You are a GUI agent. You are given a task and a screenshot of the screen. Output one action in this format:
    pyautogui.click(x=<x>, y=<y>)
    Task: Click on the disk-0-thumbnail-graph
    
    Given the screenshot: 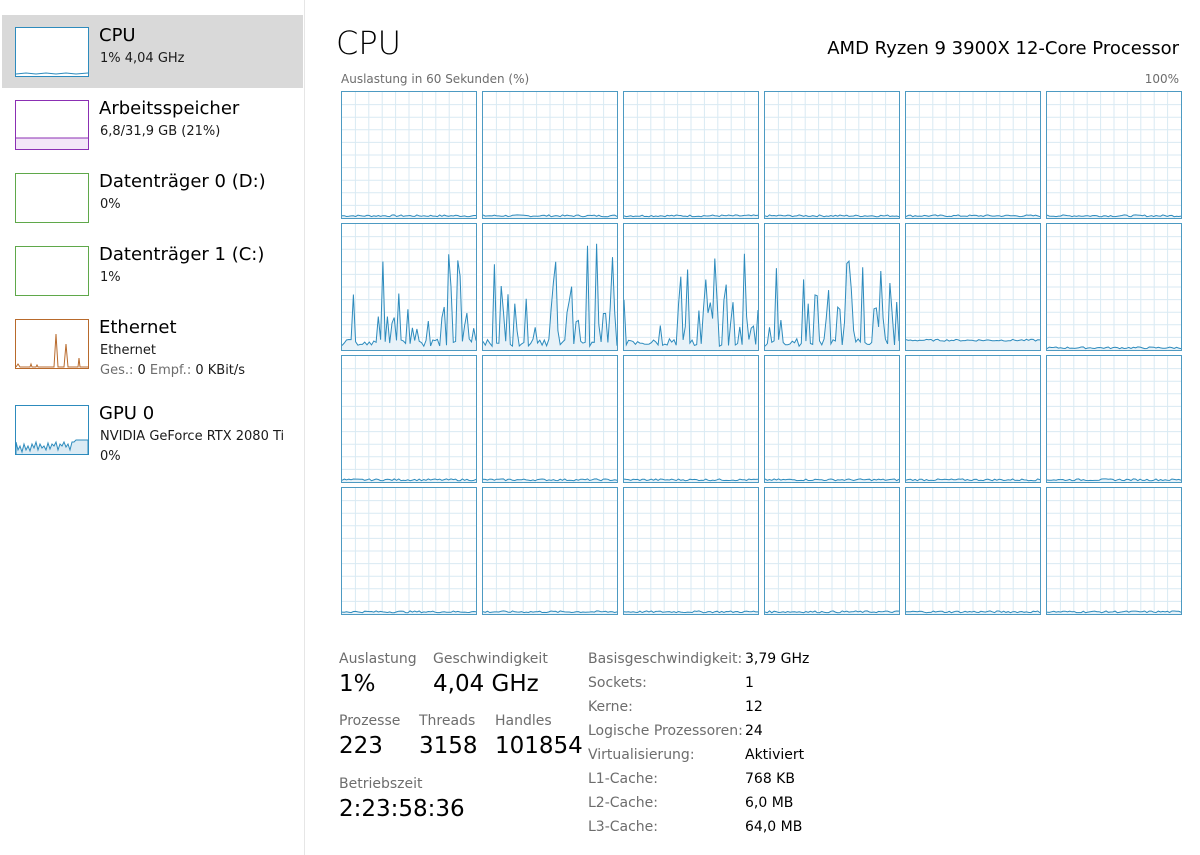 What is the action you would take?
    pyautogui.click(x=52, y=198)
    